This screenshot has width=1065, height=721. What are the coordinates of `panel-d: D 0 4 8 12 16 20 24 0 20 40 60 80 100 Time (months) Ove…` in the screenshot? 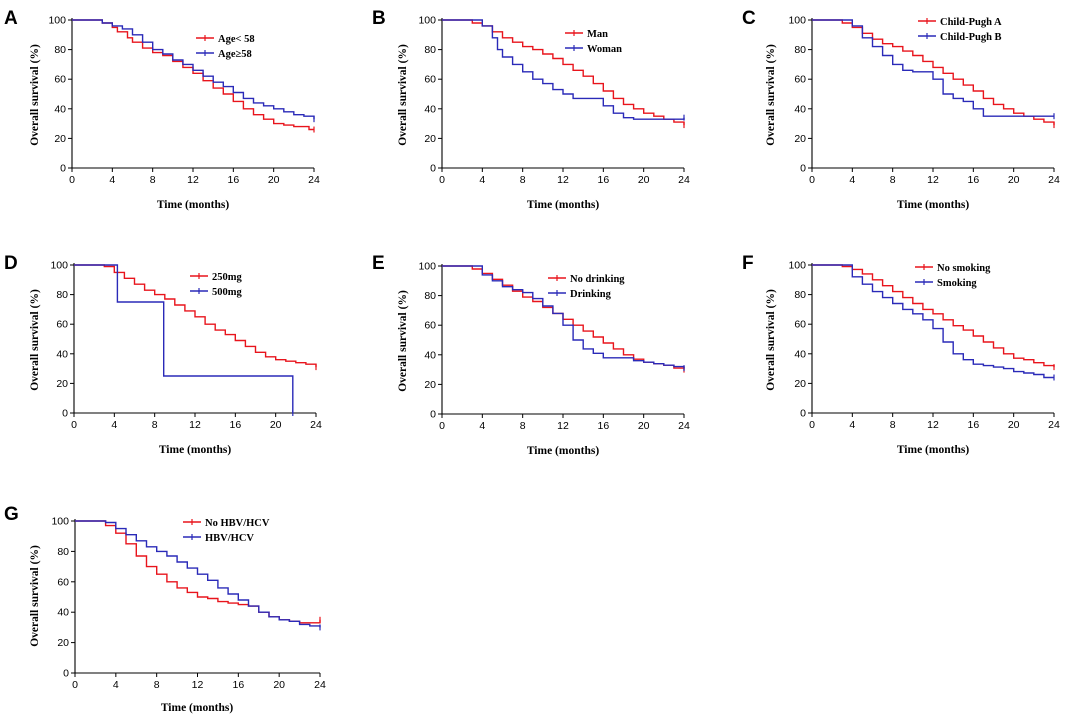 It's located at (163, 354).